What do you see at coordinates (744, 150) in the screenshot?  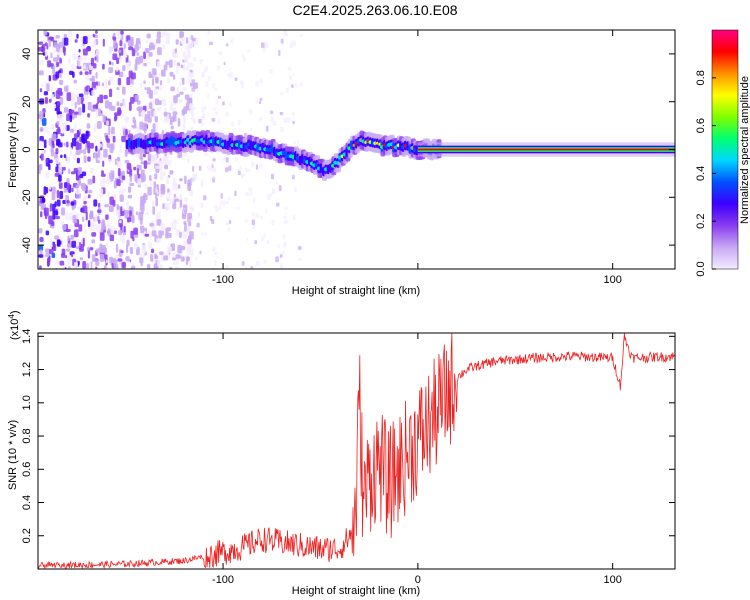 I see `colorbar-label: Normalized spectral amplitude` at bounding box center [744, 150].